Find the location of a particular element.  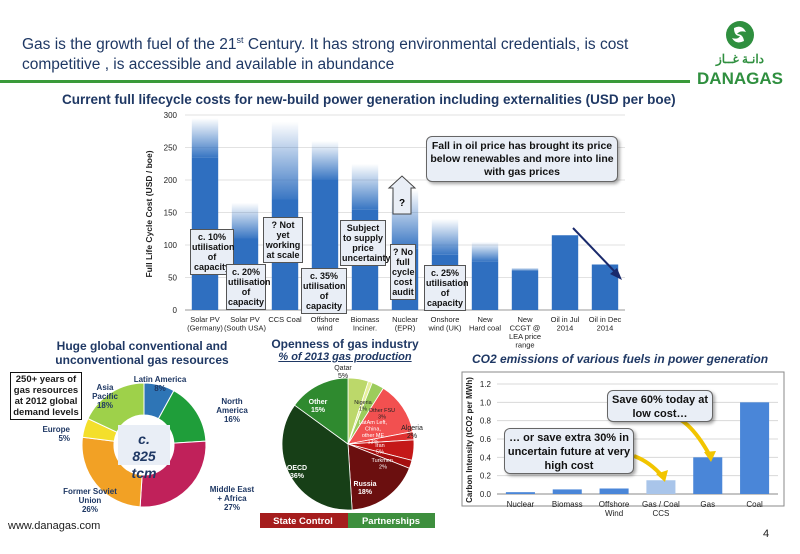

save-60-arrowhead is located at coordinates (710, 456).